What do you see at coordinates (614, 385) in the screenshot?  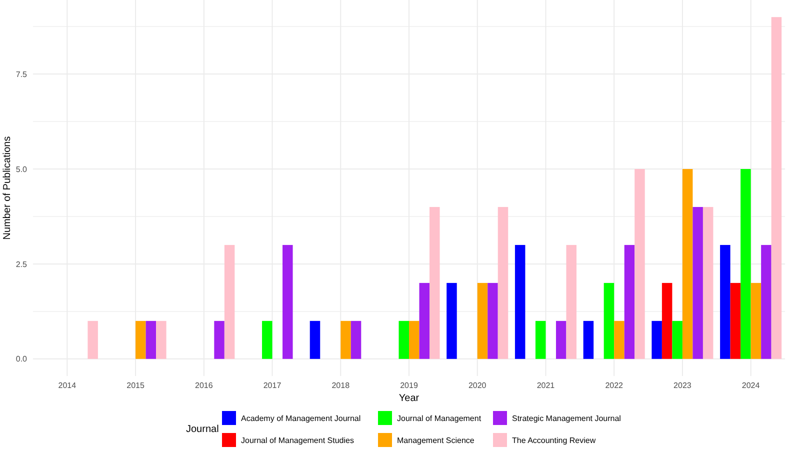 I see `x-tick-label: 2022` at bounding box center [614, 385].